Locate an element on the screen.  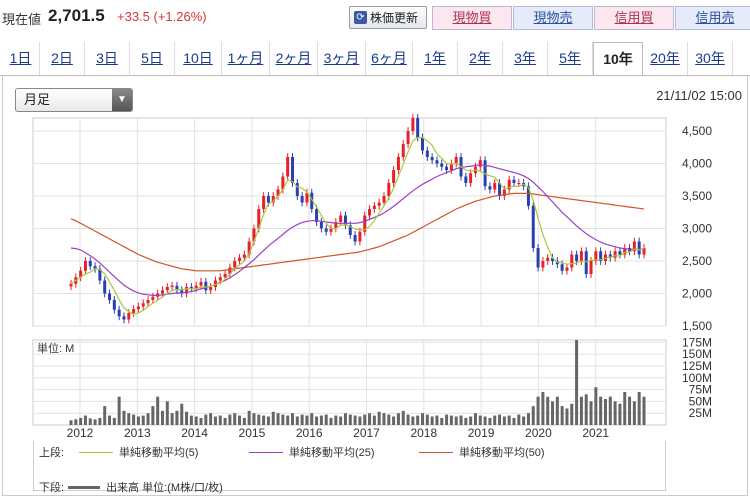
tab-period-5: 1ヶ月 is located at coordinates (246, 58).